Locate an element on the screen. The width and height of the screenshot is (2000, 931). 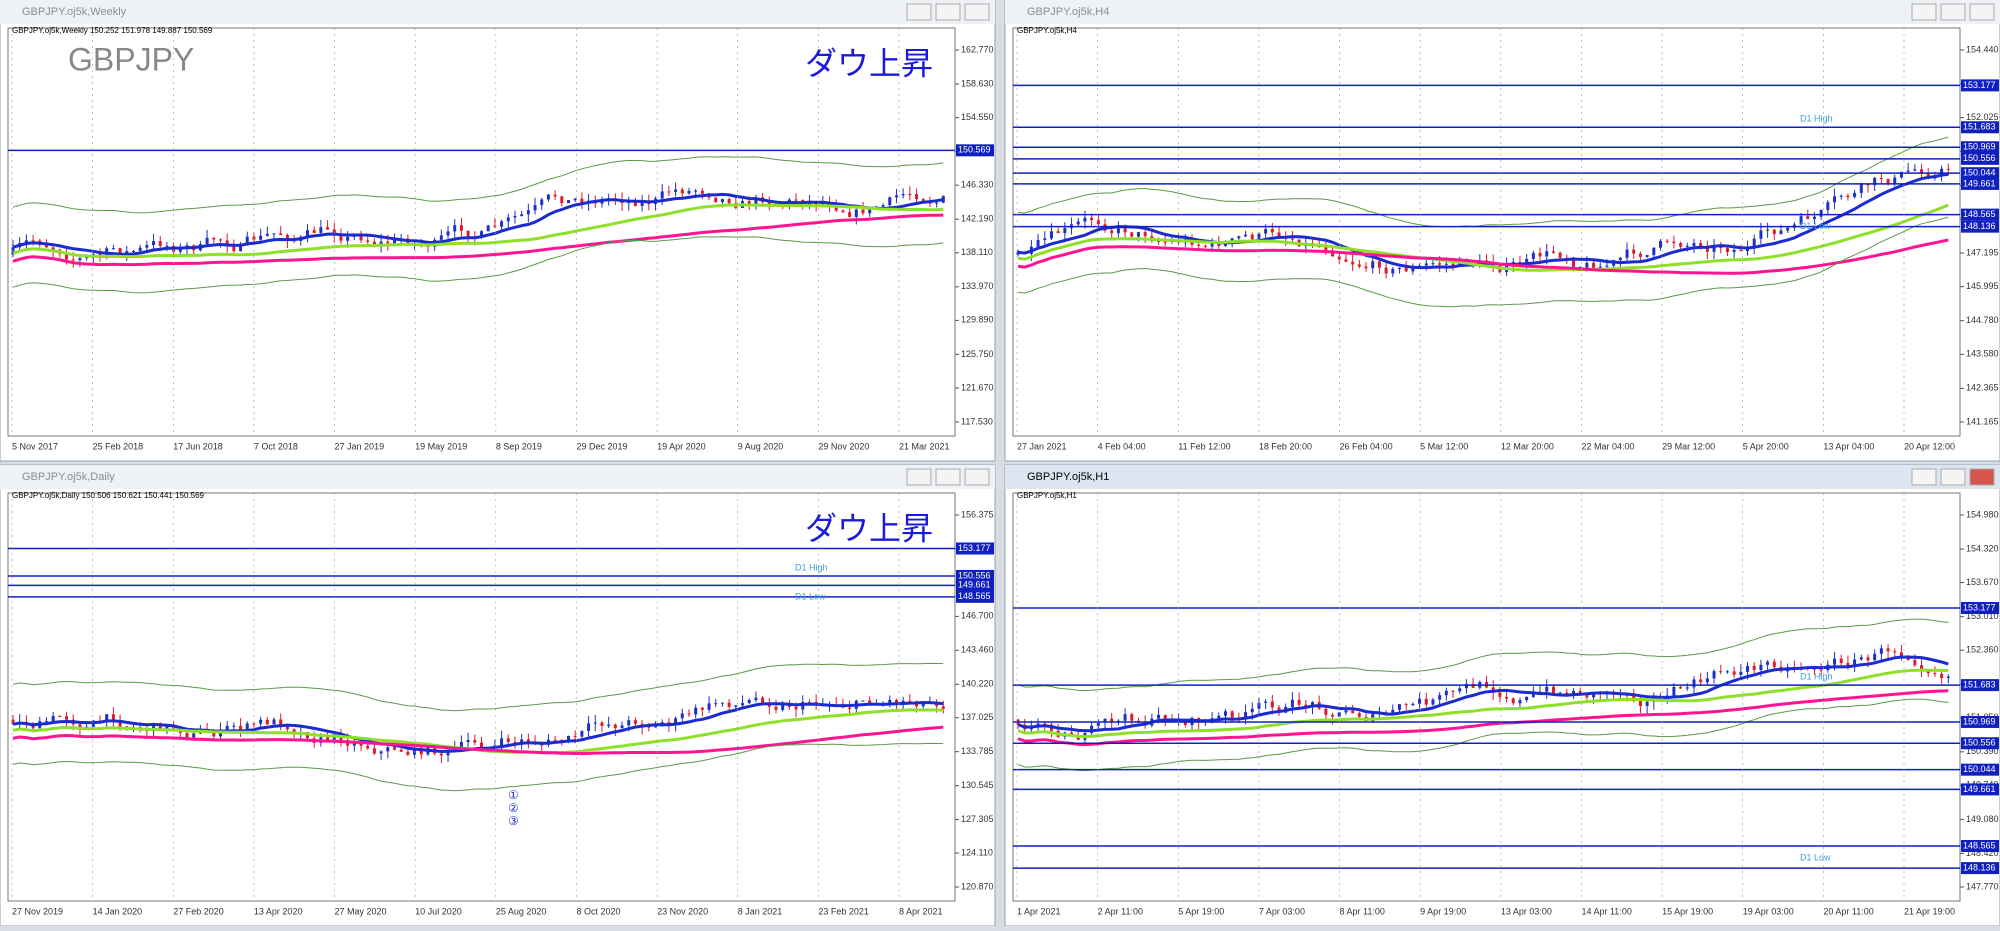
trend-annotation: ダウ上昇 is located at coordinates (869, 63).